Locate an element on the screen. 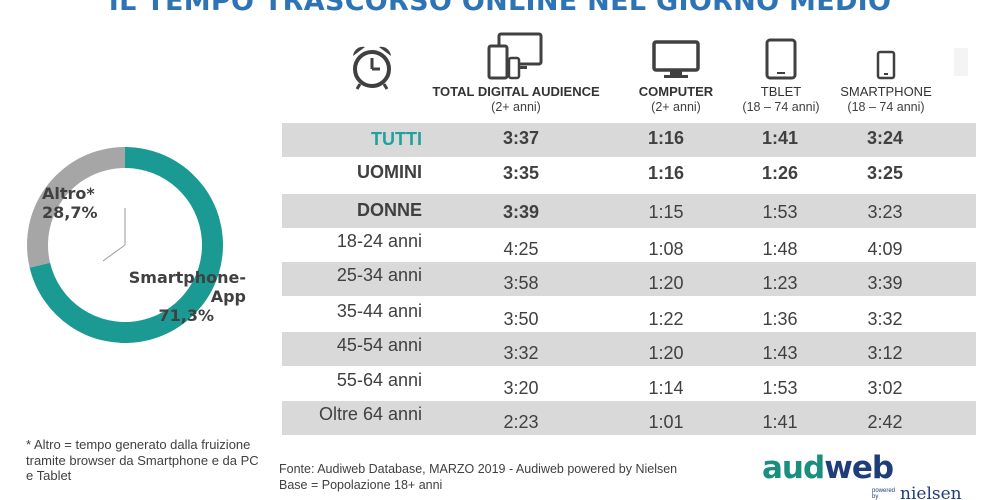  row-label: UOMINI is located at coordinates (389, 172).